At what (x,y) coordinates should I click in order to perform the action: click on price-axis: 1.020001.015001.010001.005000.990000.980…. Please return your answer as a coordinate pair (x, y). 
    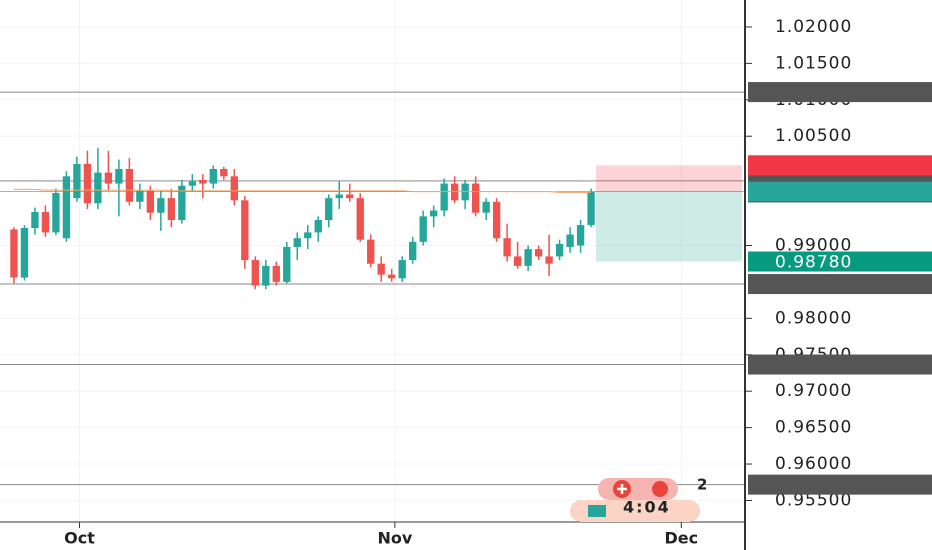
    Looking at the image, I should click on (798, 263).